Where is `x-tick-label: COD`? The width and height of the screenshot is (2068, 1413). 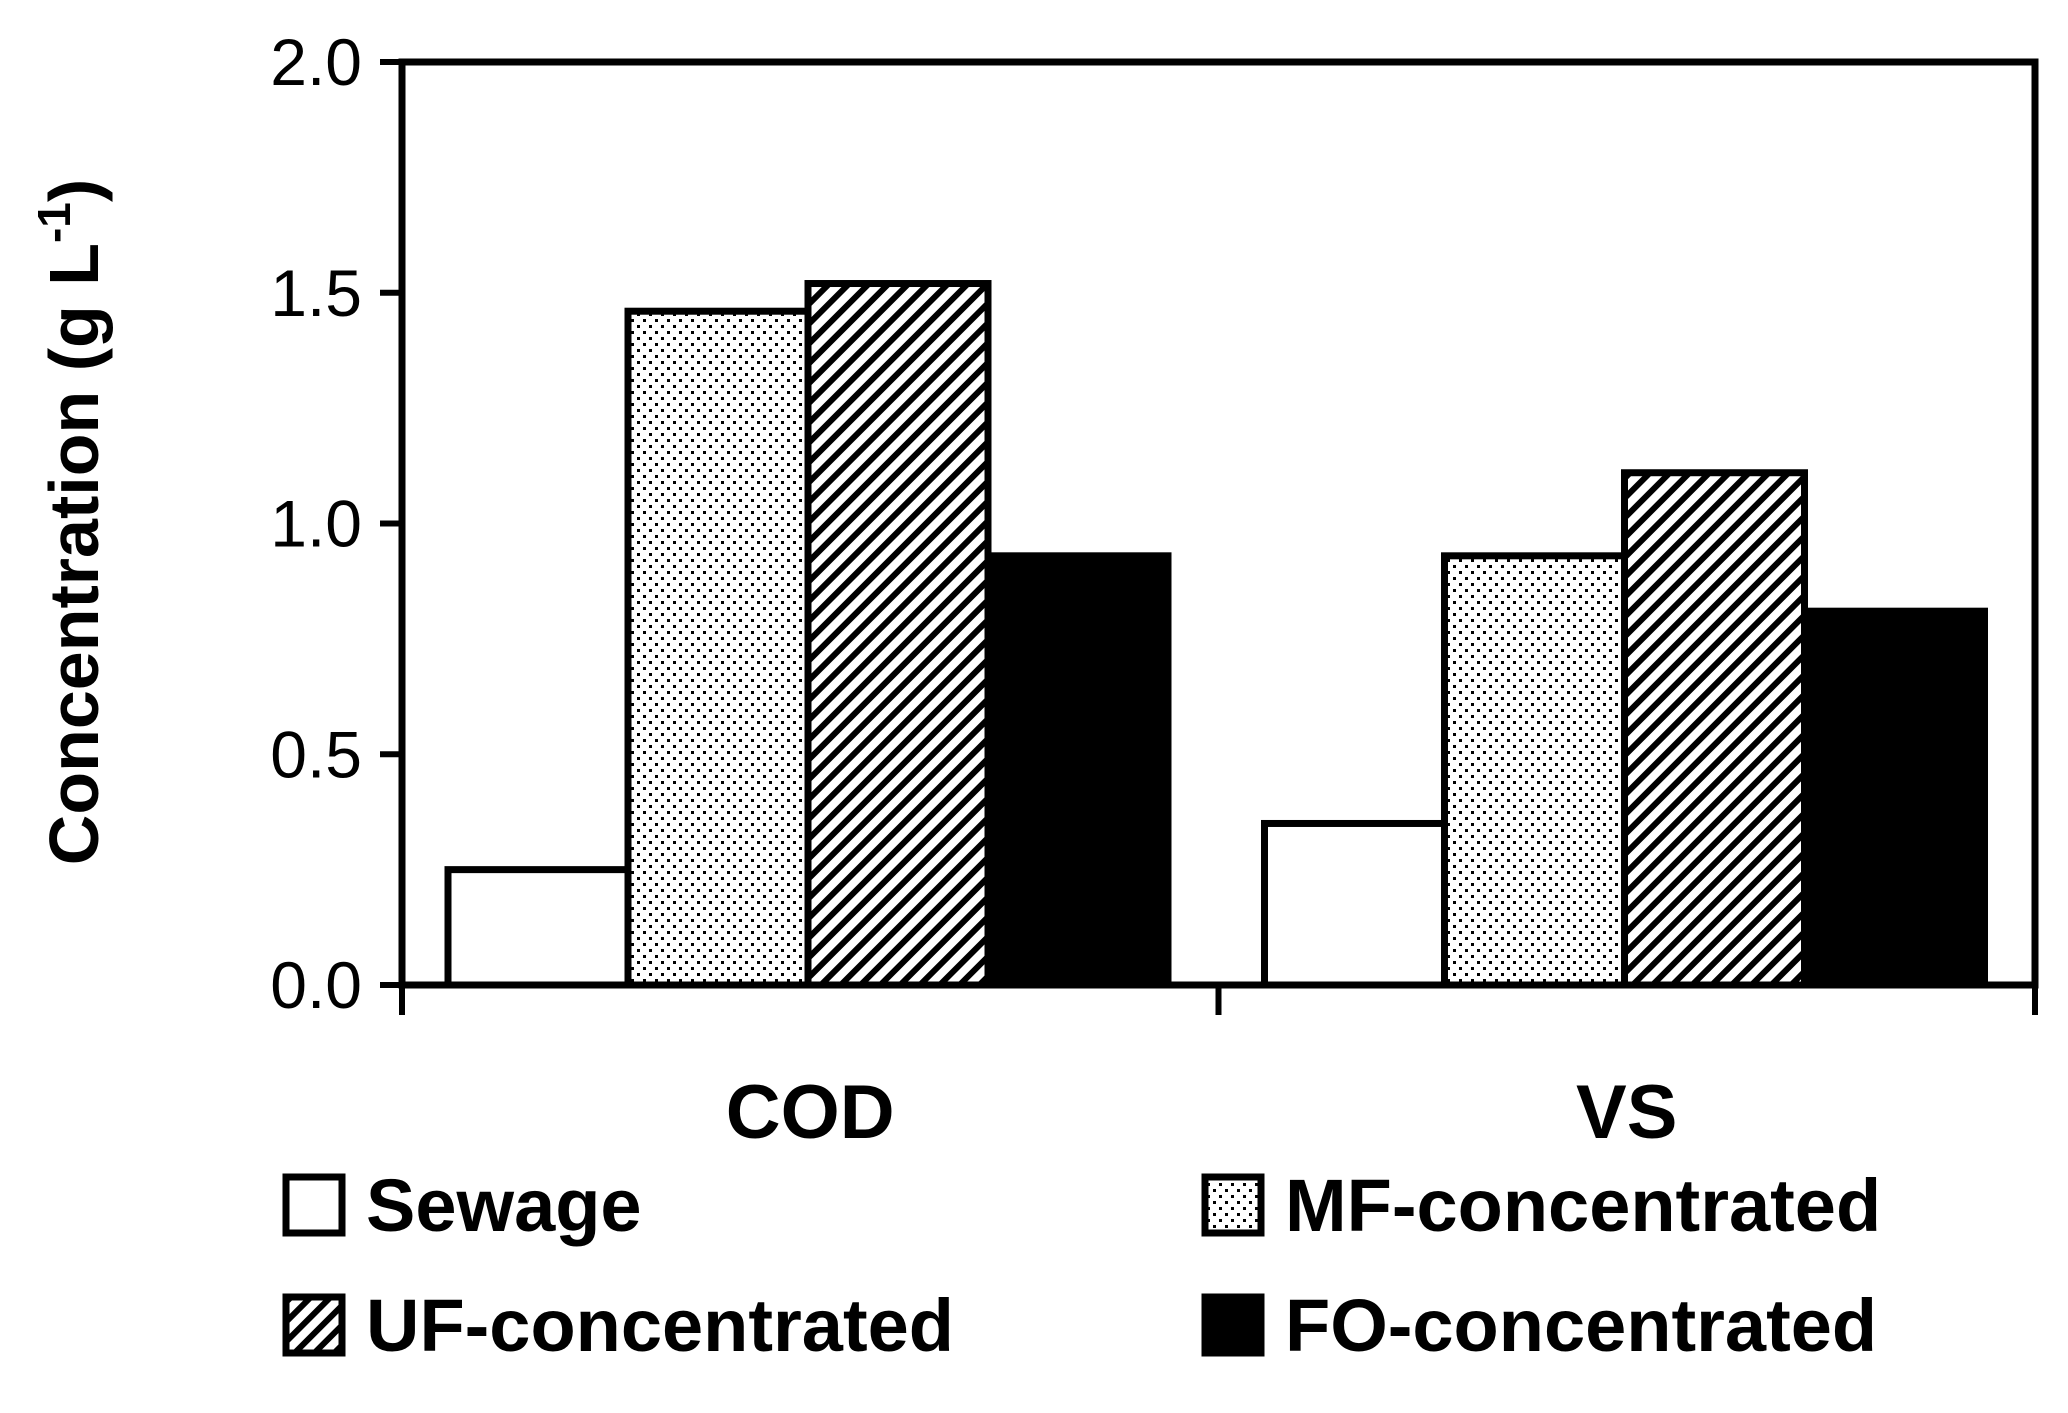 x-tick-label: COD is located at coordinates (810, 1112).